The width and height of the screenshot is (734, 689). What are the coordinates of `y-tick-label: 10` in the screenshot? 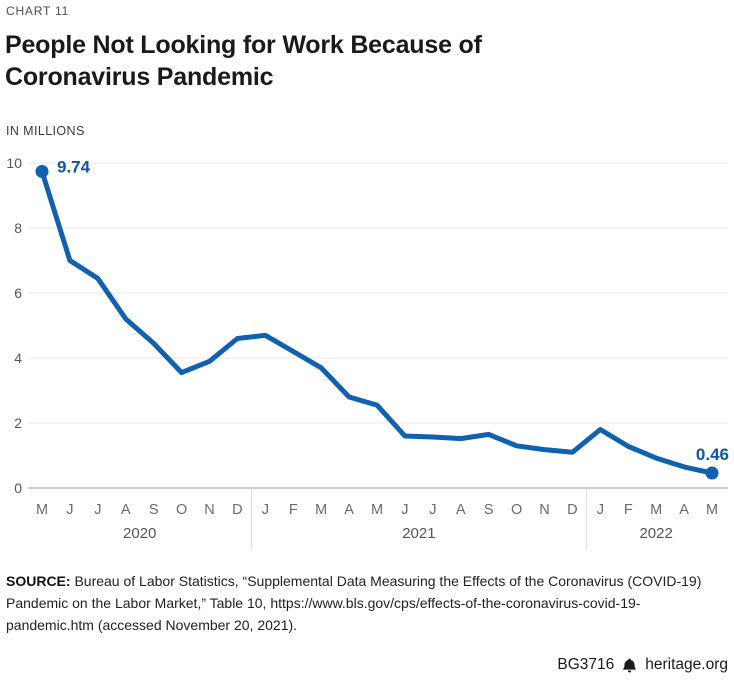 It's located at (14, 163).